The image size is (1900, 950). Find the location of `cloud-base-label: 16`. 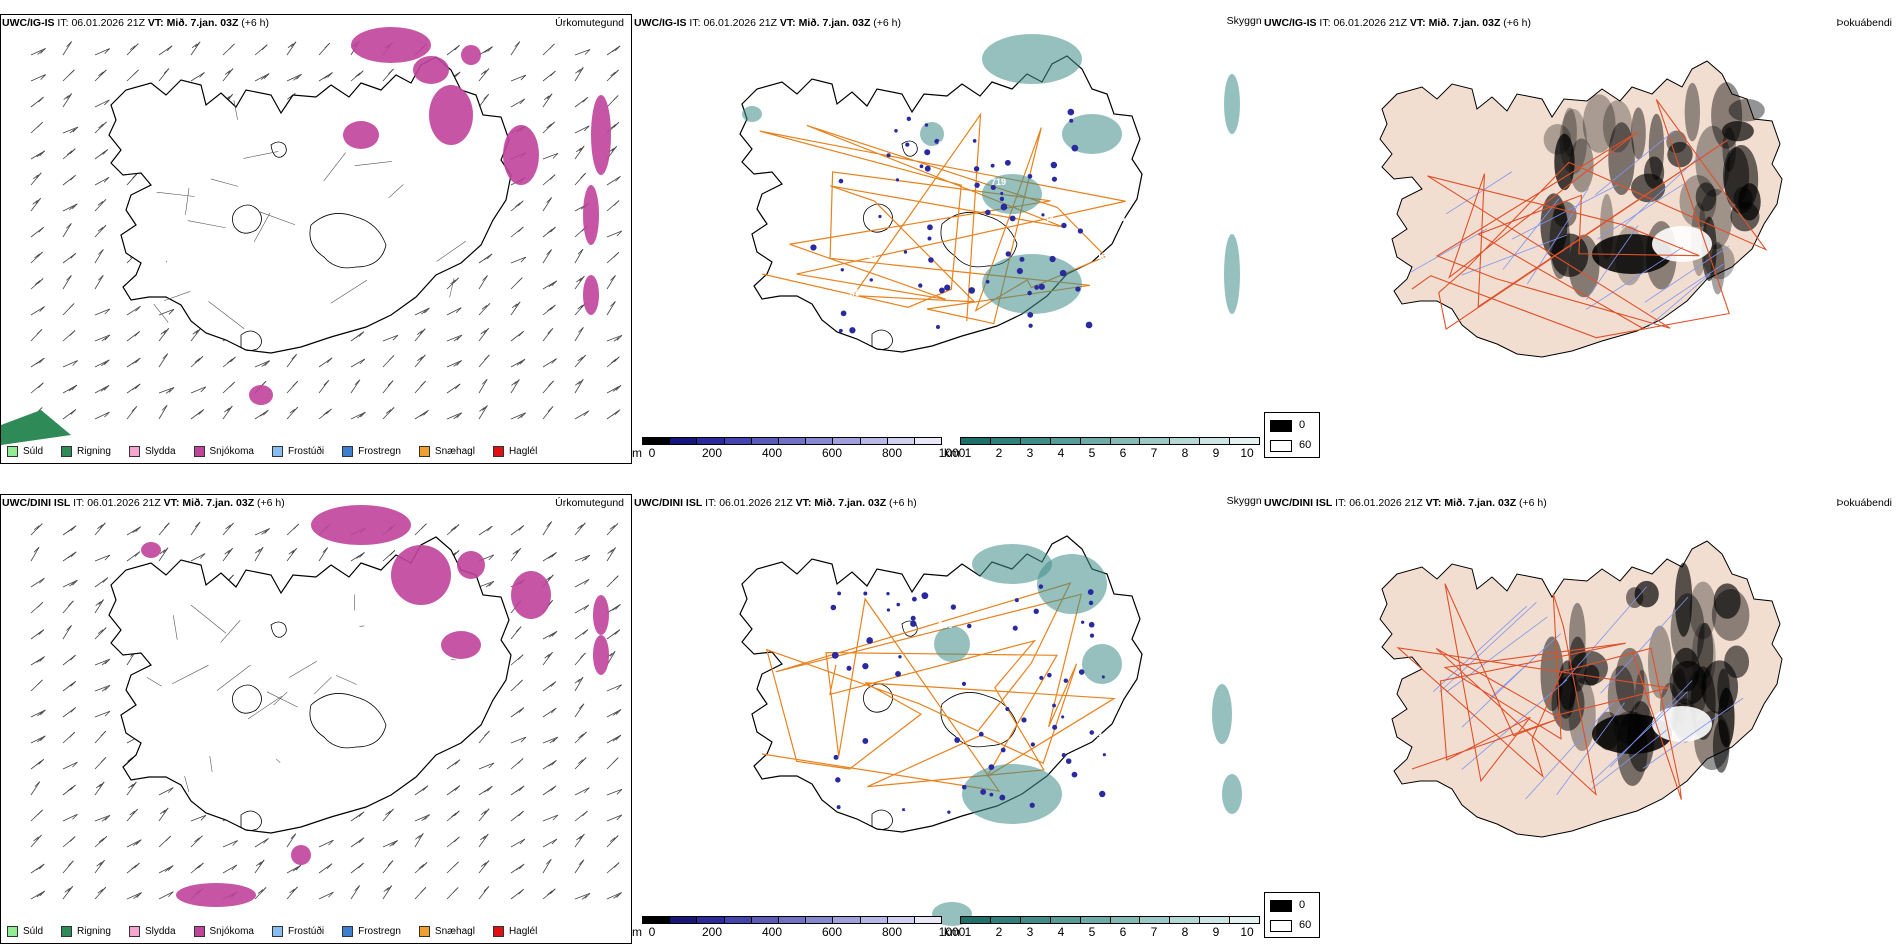

cloud-base-label: 16 is located at coordinates (1120, 218).